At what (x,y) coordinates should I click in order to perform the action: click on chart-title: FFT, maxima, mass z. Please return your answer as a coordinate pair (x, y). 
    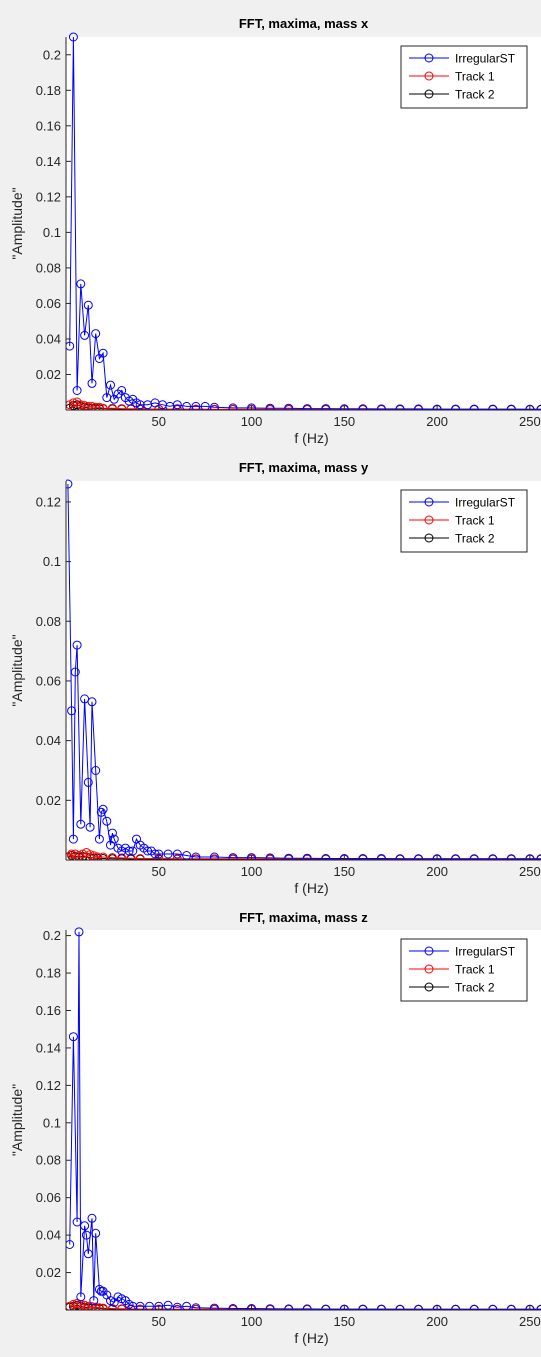
    Looking at the image, I should click on (303, 917).